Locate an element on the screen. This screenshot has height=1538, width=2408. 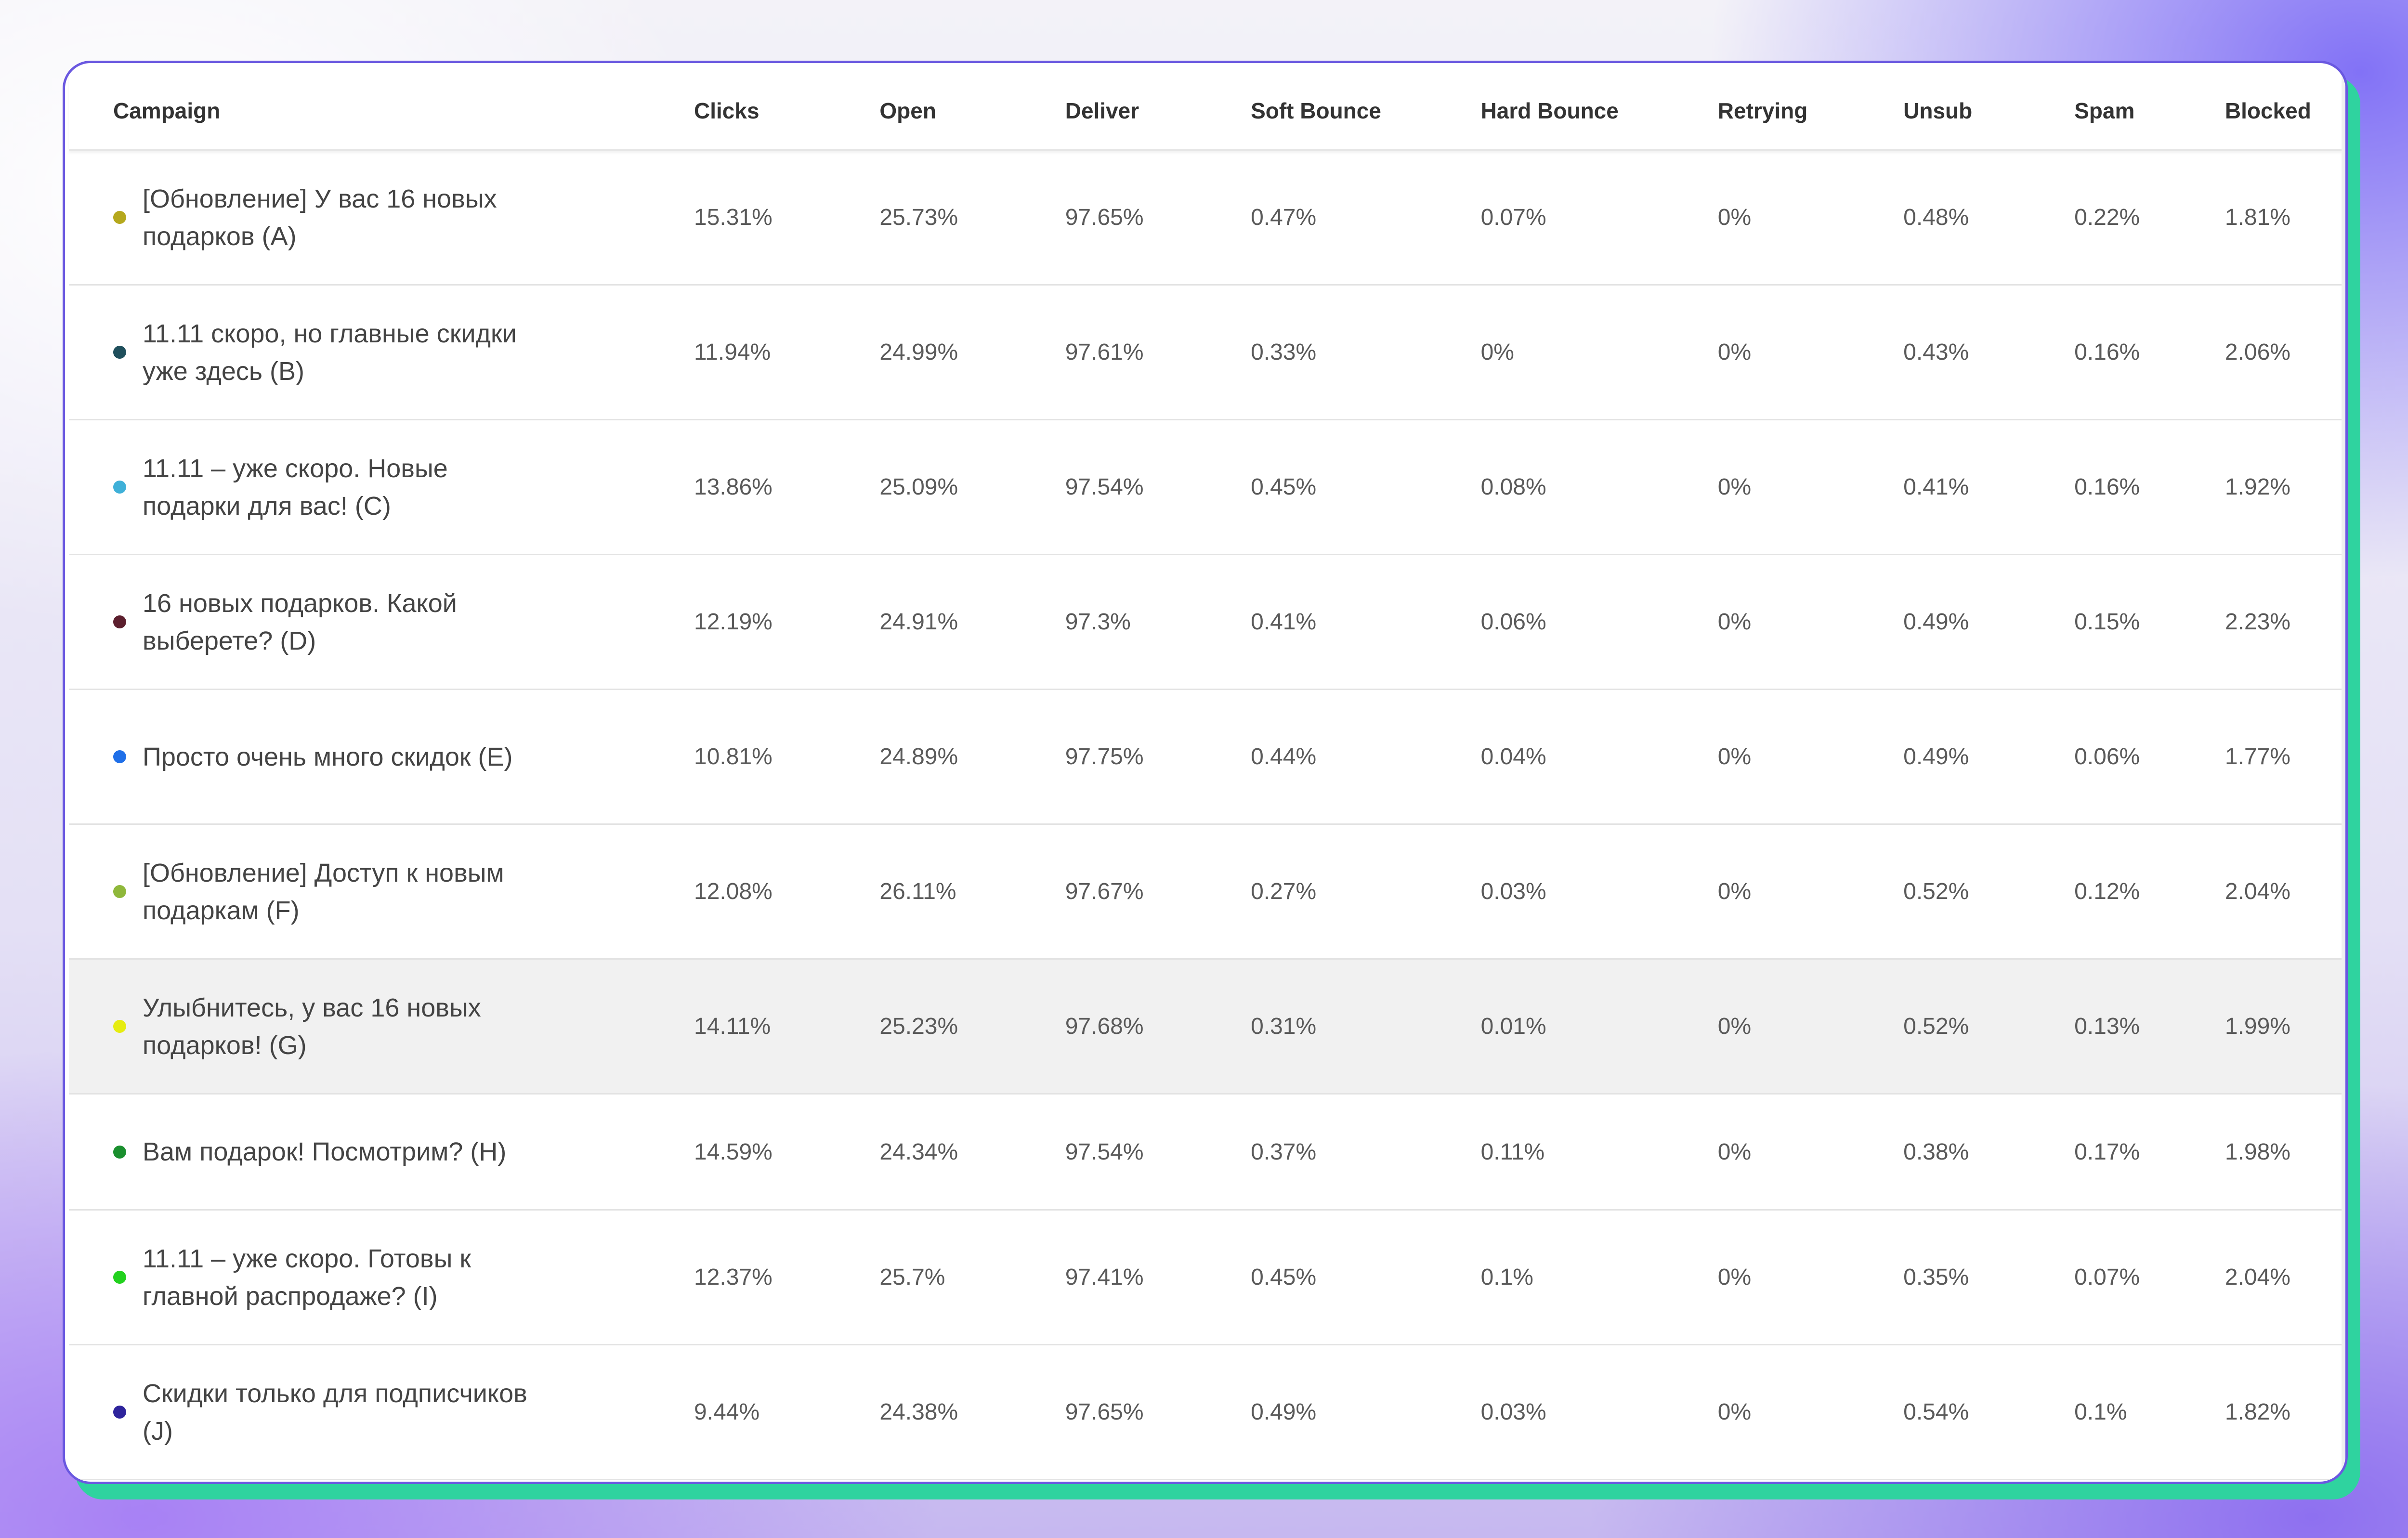
column-header-spam: Spam is located at coordinates (2104, 110).